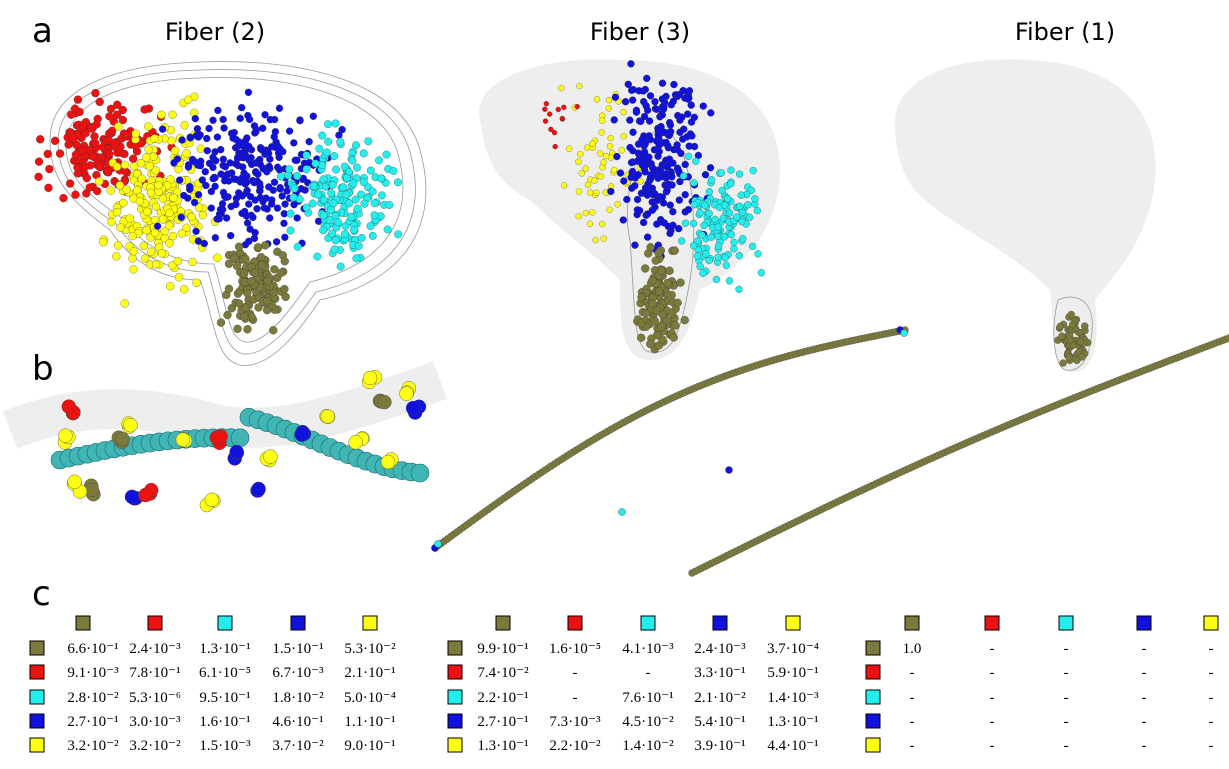 Image resolution: width=1229 pixels, height=769 pixels. What do you see at coordinates (224, 722) in the screenshot?
I see `probability: 1.6·10⁻¹` at bounding box center [224, 722].